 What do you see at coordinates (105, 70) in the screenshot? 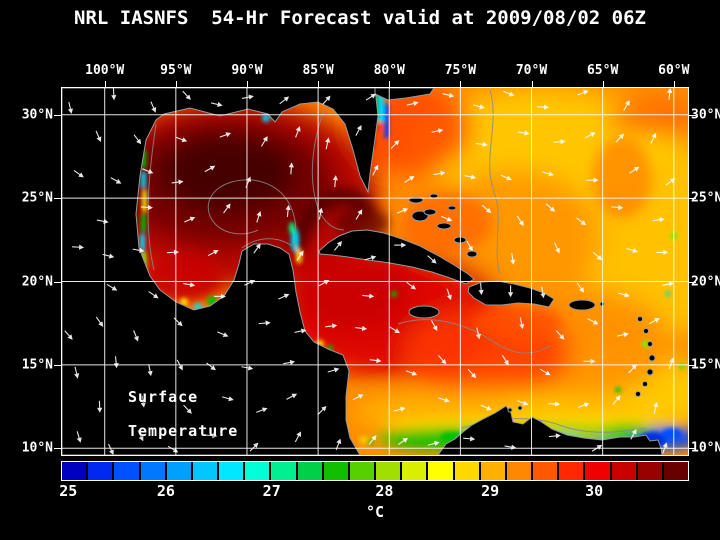
I see `lon-label: 100°W` at bounding box center [105, 70].